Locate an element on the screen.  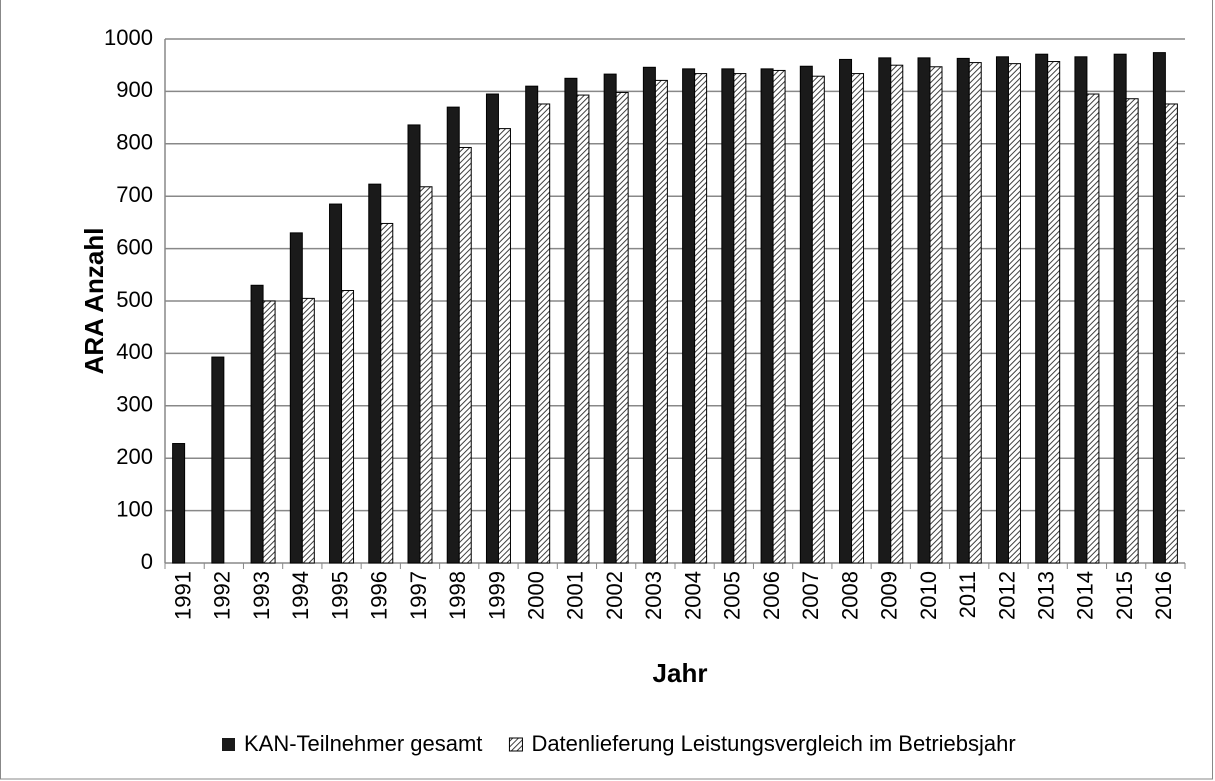
x-tick-label: 2008 is located at coordinates (849, 595).